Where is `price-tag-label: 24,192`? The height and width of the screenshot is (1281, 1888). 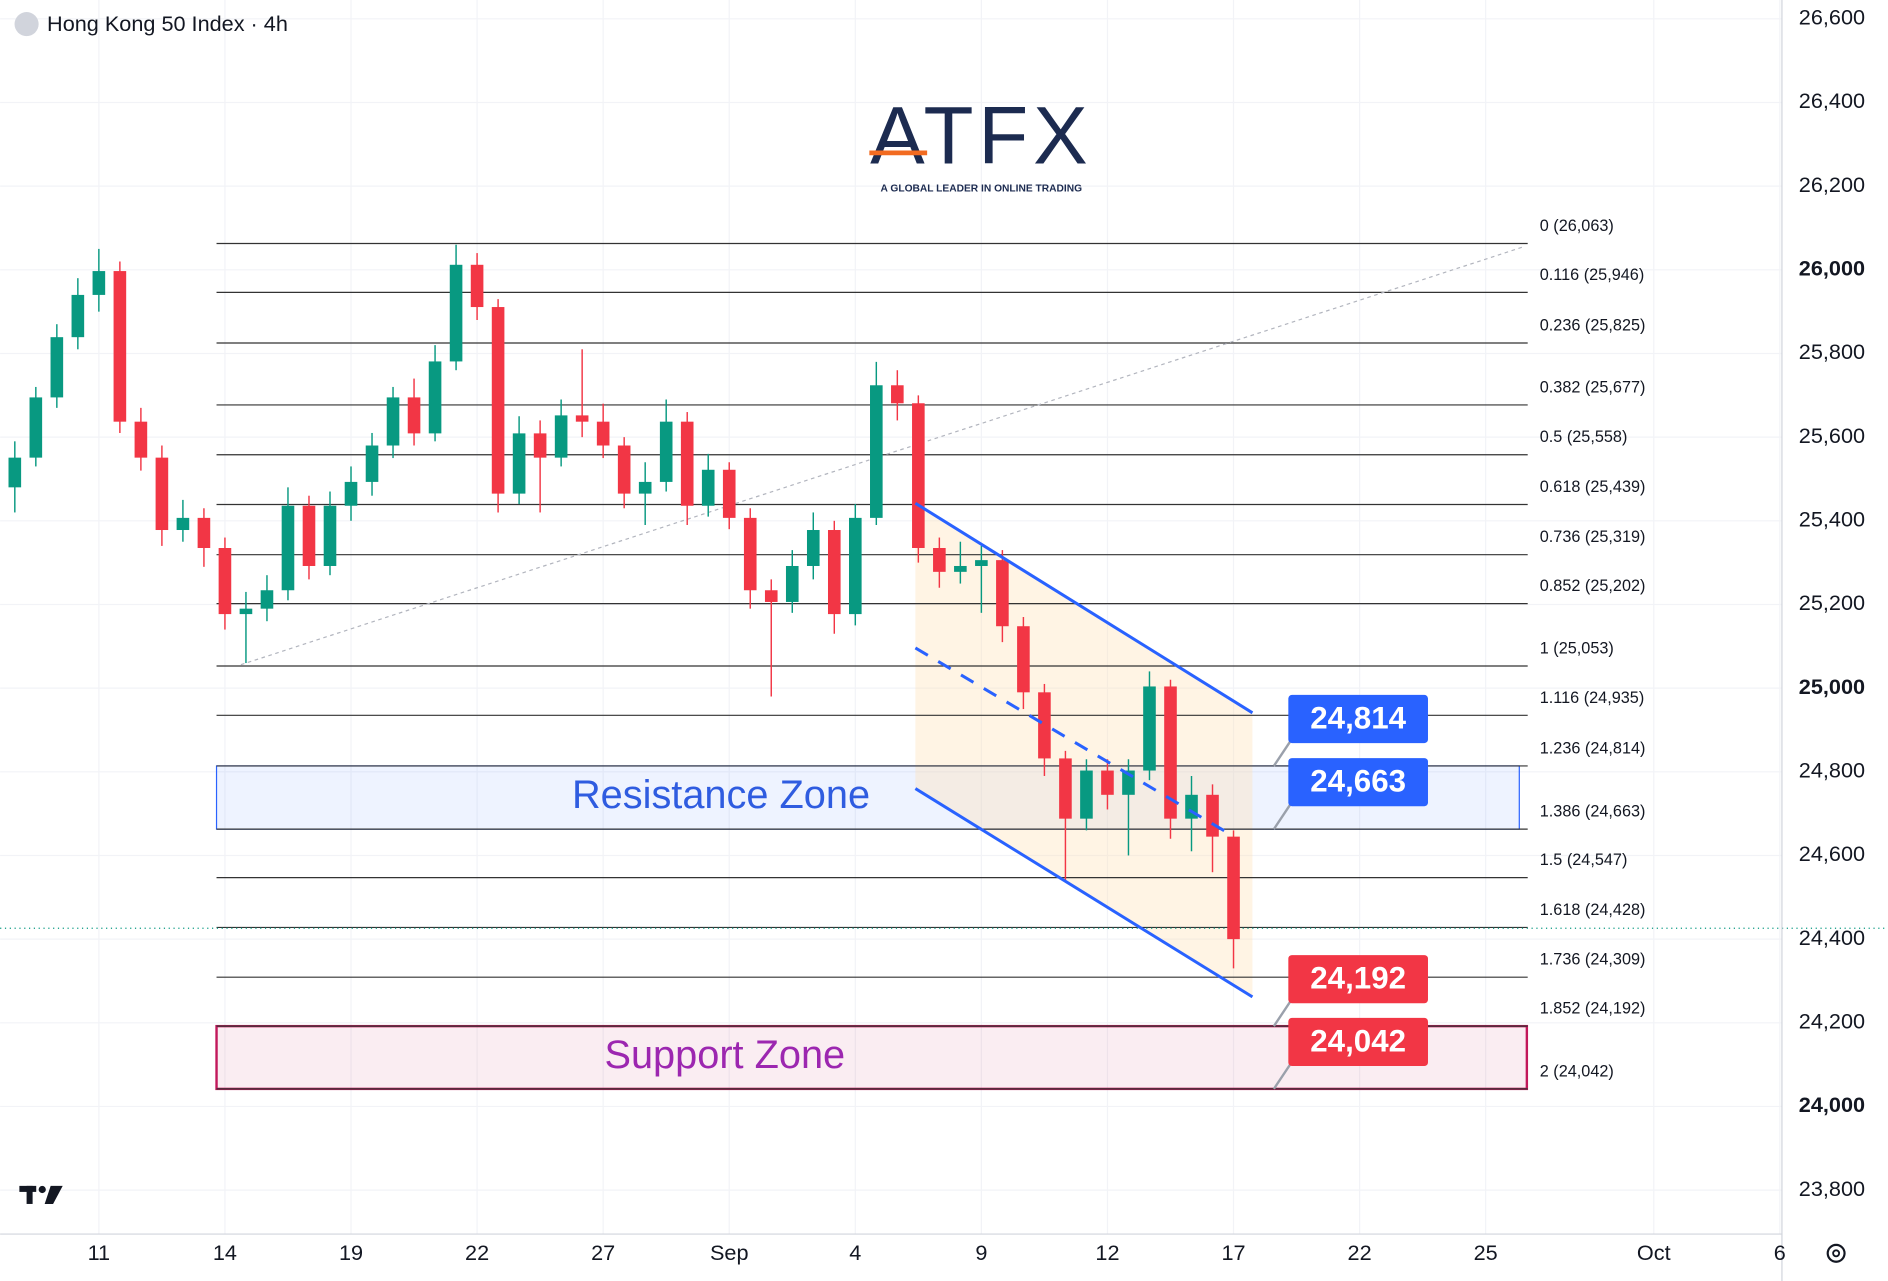 price-tag-label: 24,192 is located at coordinates (1358, 978).